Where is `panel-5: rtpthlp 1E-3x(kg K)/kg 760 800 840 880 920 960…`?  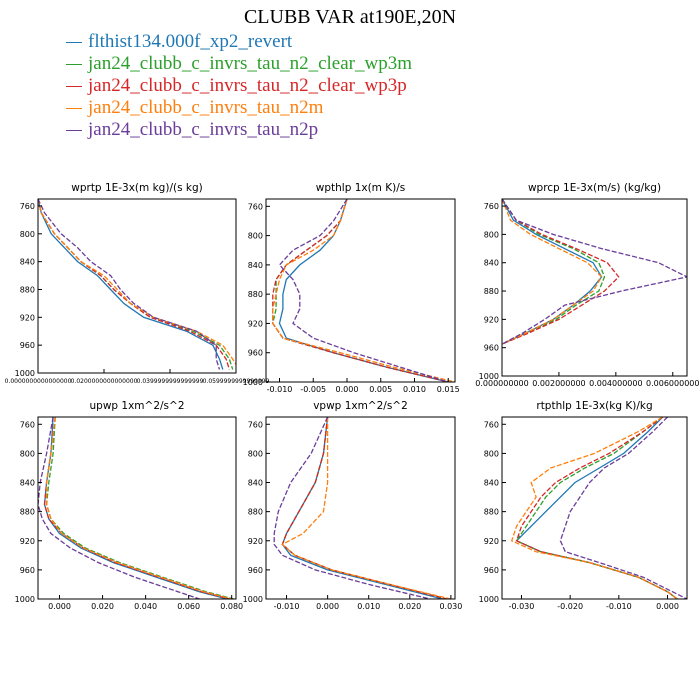
panel-5: rtpthlp 1E-3x(kg K)/kg 760 800 840 880 920 960… is located at coordinates (583, 505).